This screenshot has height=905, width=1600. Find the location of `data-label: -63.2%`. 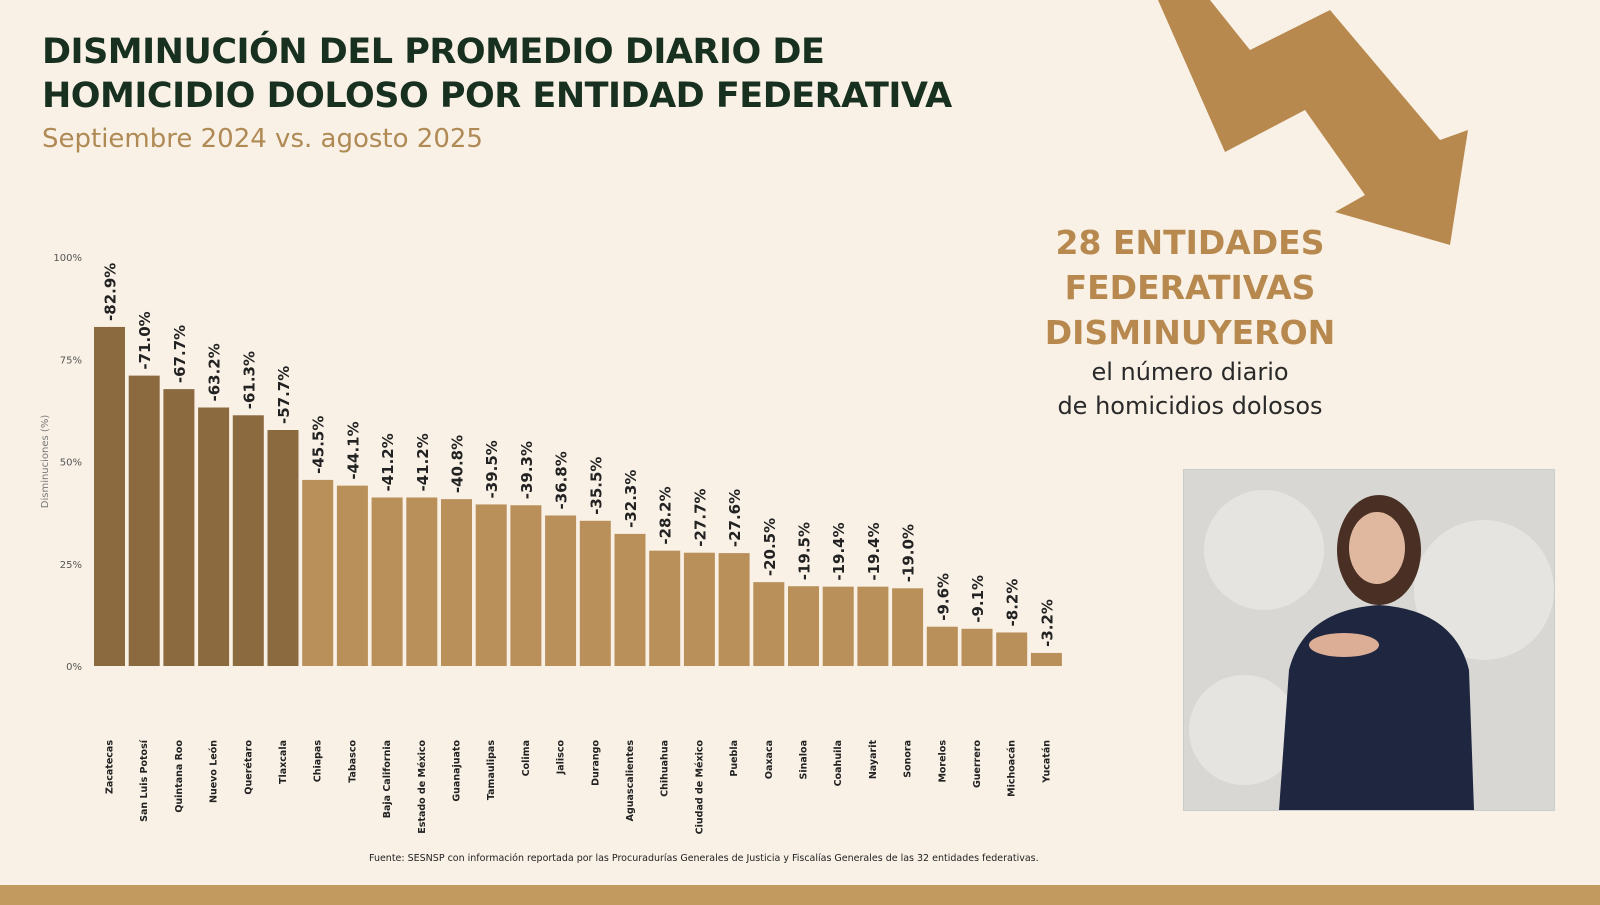

data-label: -63.2% is located at coordinates (215, 372).